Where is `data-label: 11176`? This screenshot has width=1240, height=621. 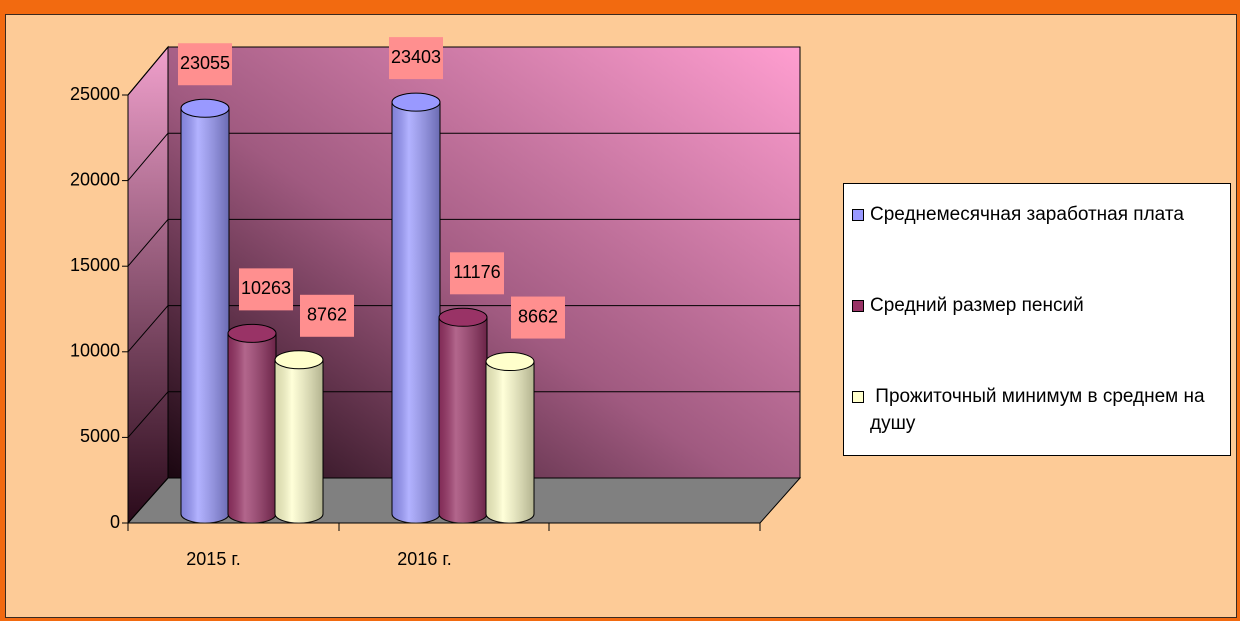 data-label: 11176 is located at coordinates (476, 272).